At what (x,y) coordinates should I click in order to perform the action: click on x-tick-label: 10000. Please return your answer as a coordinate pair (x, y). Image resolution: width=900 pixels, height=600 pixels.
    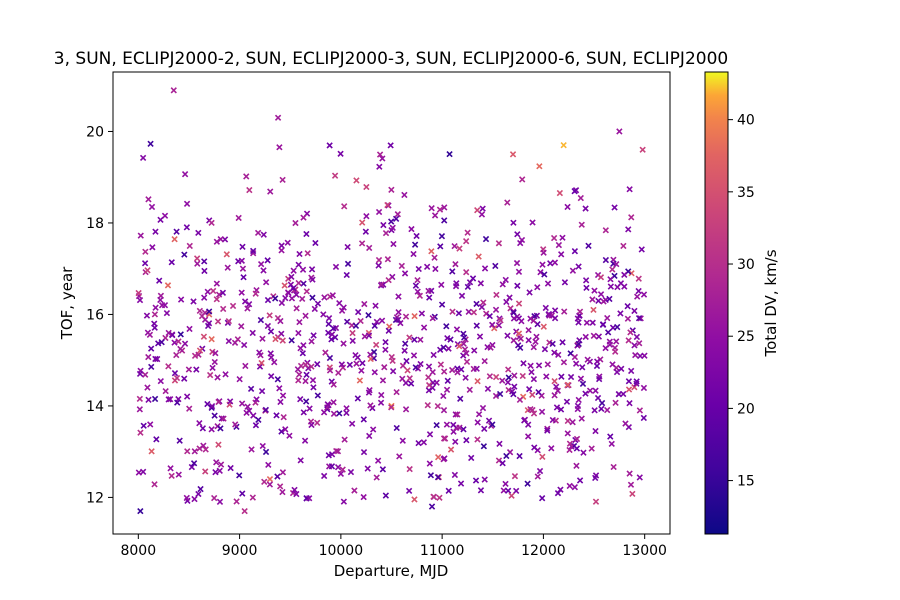
    Looking at the image, I should click on (341, 551).